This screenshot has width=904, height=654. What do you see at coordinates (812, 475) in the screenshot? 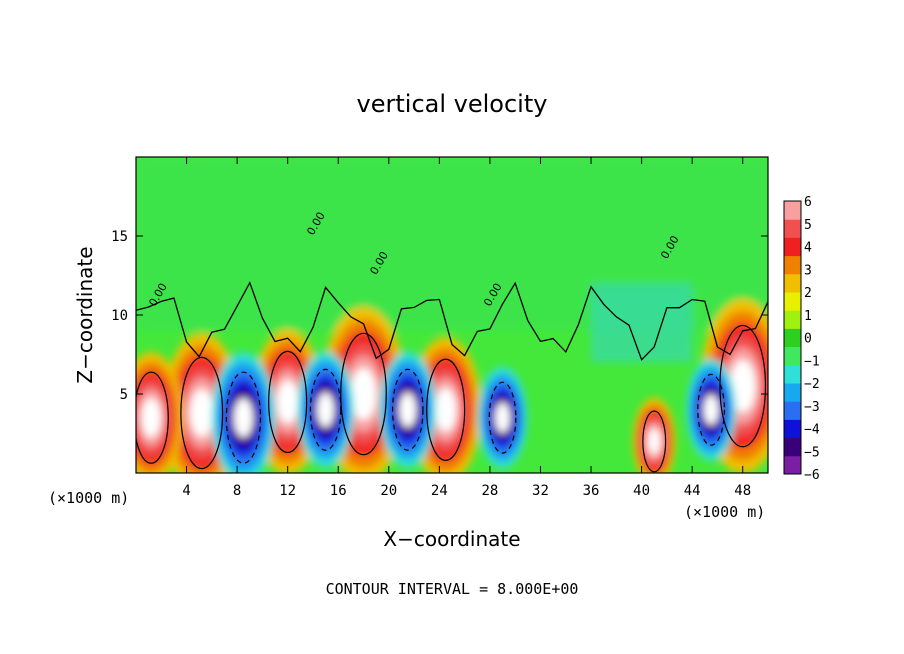
I see `colorbar-label: −6` at bounding box center [812, 475].